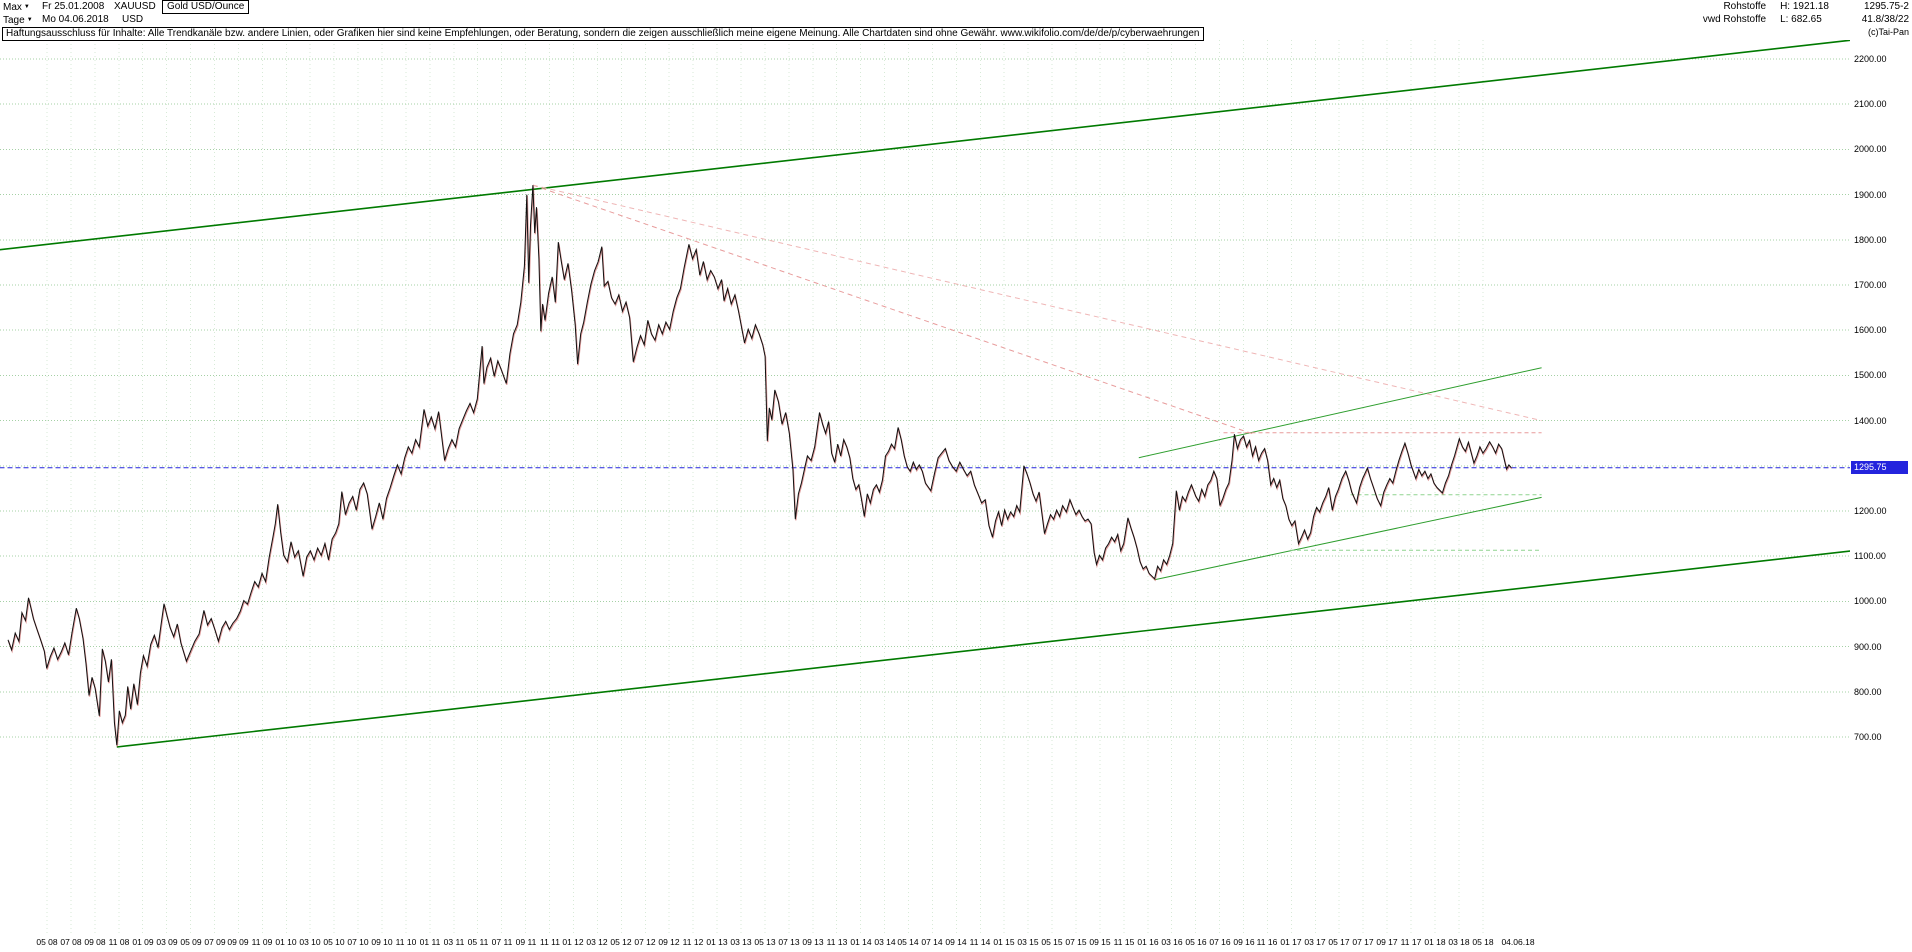 This screenshot has height=952, width=1912. I want to click on period-selector-label: Tage, so click(14, 20).